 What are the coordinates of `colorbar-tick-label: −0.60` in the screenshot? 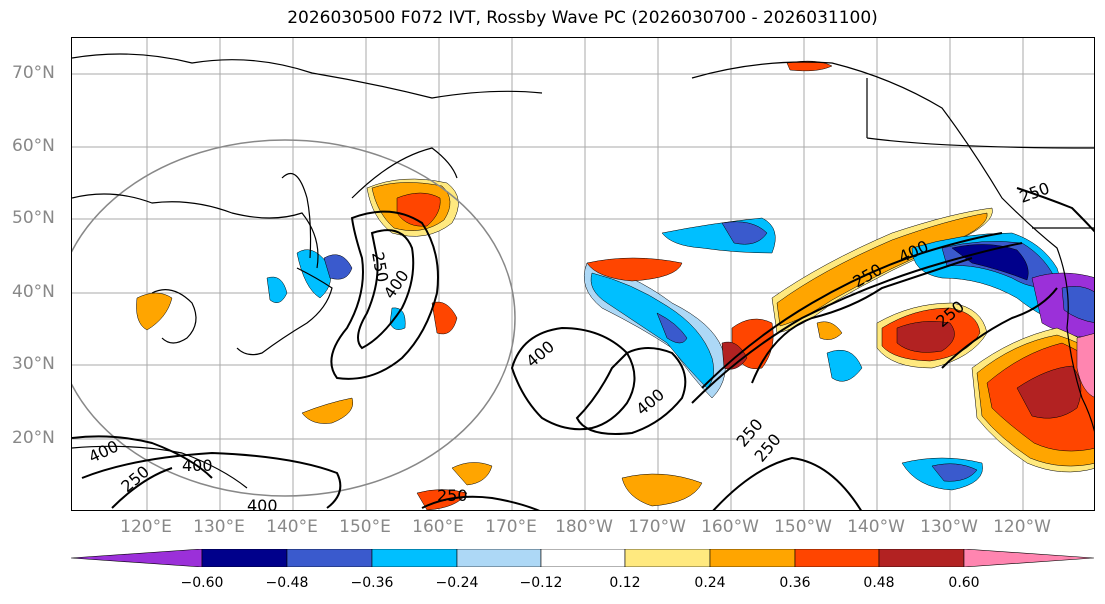 It's located at (202, 583).